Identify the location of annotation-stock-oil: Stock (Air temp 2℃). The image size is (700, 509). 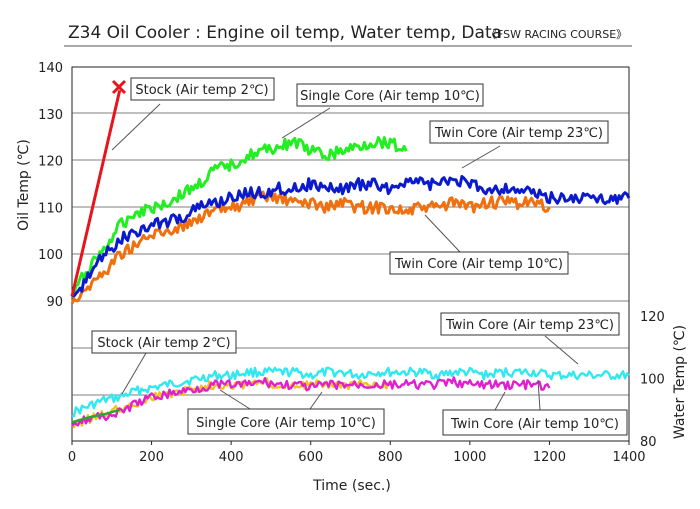
(193, 114).